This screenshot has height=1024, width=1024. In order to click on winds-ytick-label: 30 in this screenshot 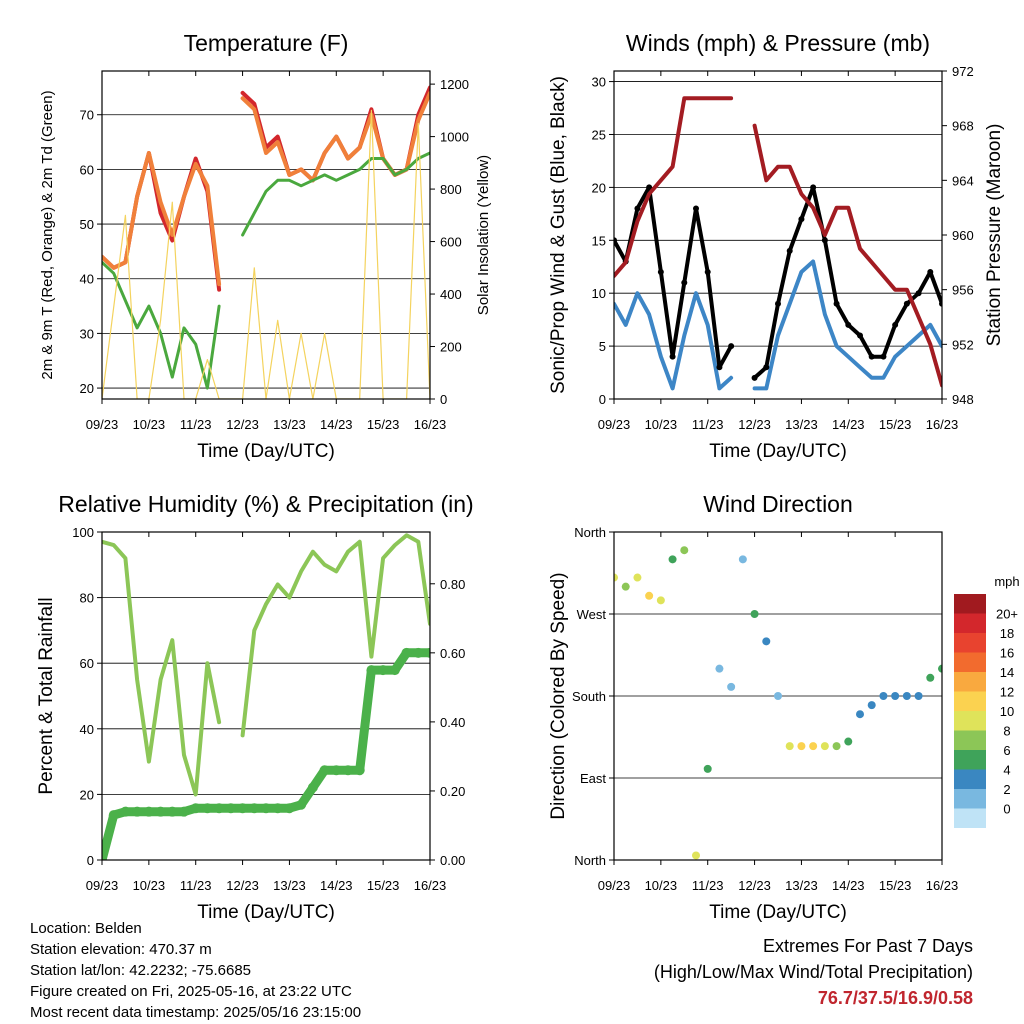, I will do `click(599, 82)`.